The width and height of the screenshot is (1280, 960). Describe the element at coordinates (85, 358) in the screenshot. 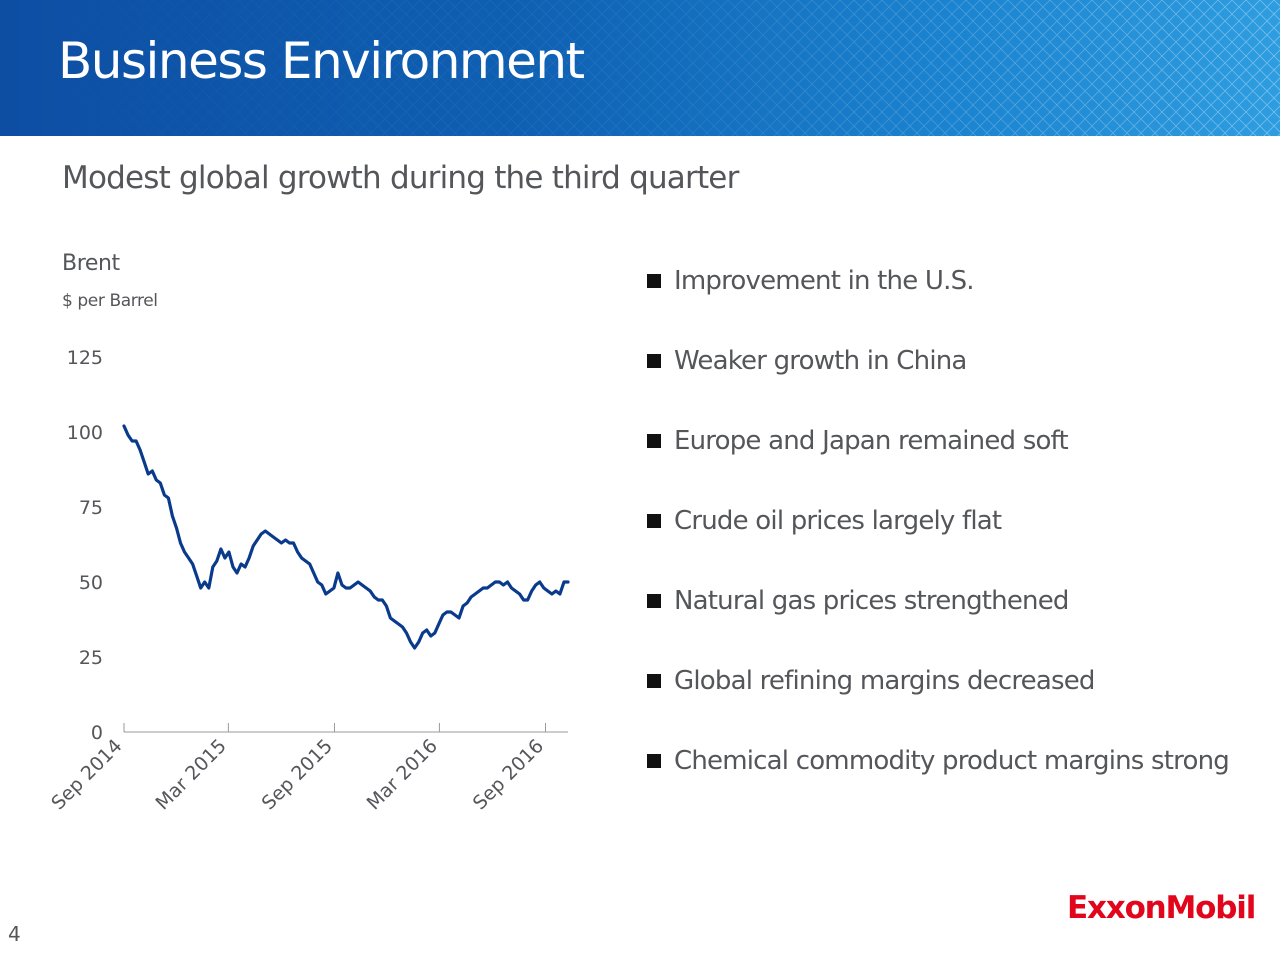

I see `y-tick-label: 125` at that location.